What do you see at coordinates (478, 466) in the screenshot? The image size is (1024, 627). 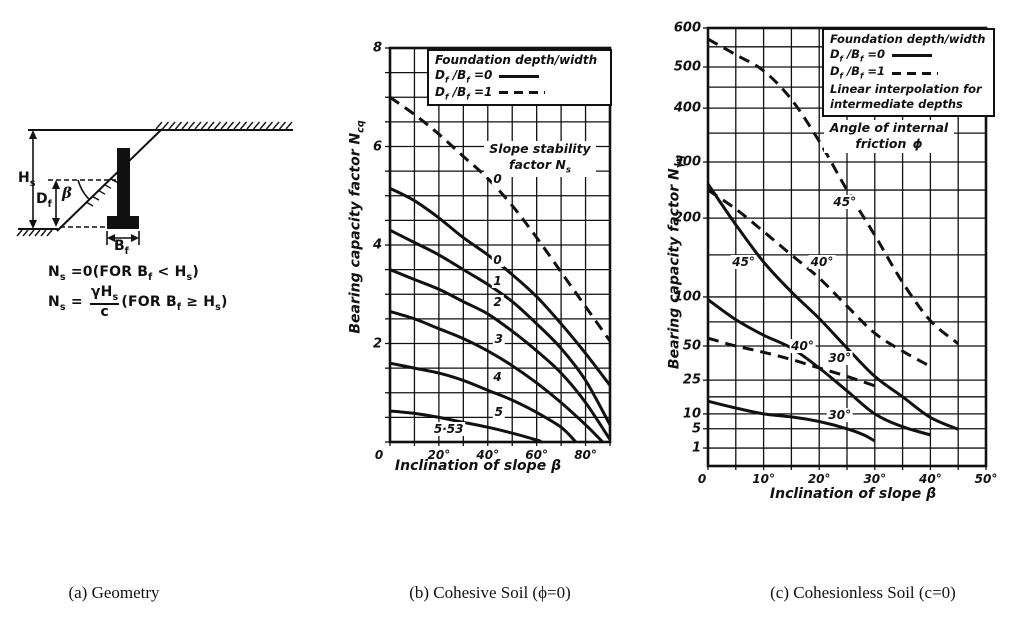 I see `chart-b-x-axis-title: Inclination of slope β` at bounding box center [478, 466].